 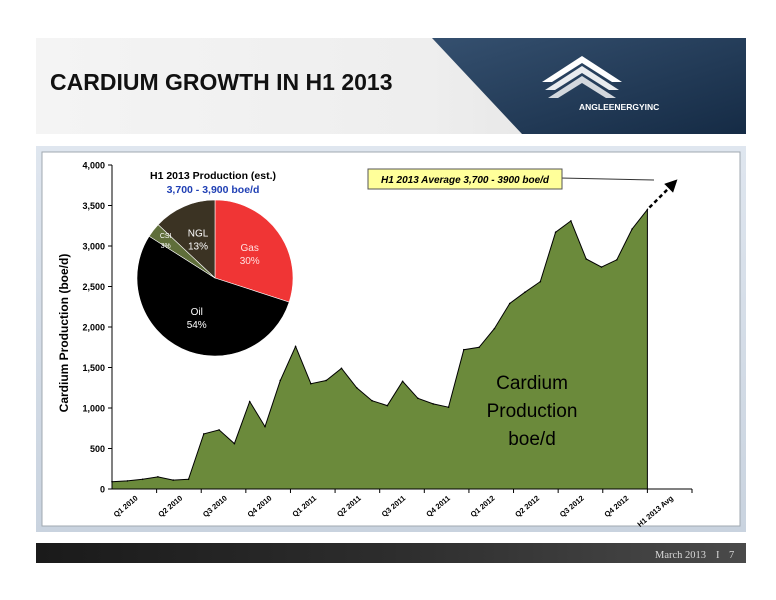 What do you see at coordinates (582, 77) in the screenshot?
I see `angle-energy-logo-icon` at bounding box center [582, 77].